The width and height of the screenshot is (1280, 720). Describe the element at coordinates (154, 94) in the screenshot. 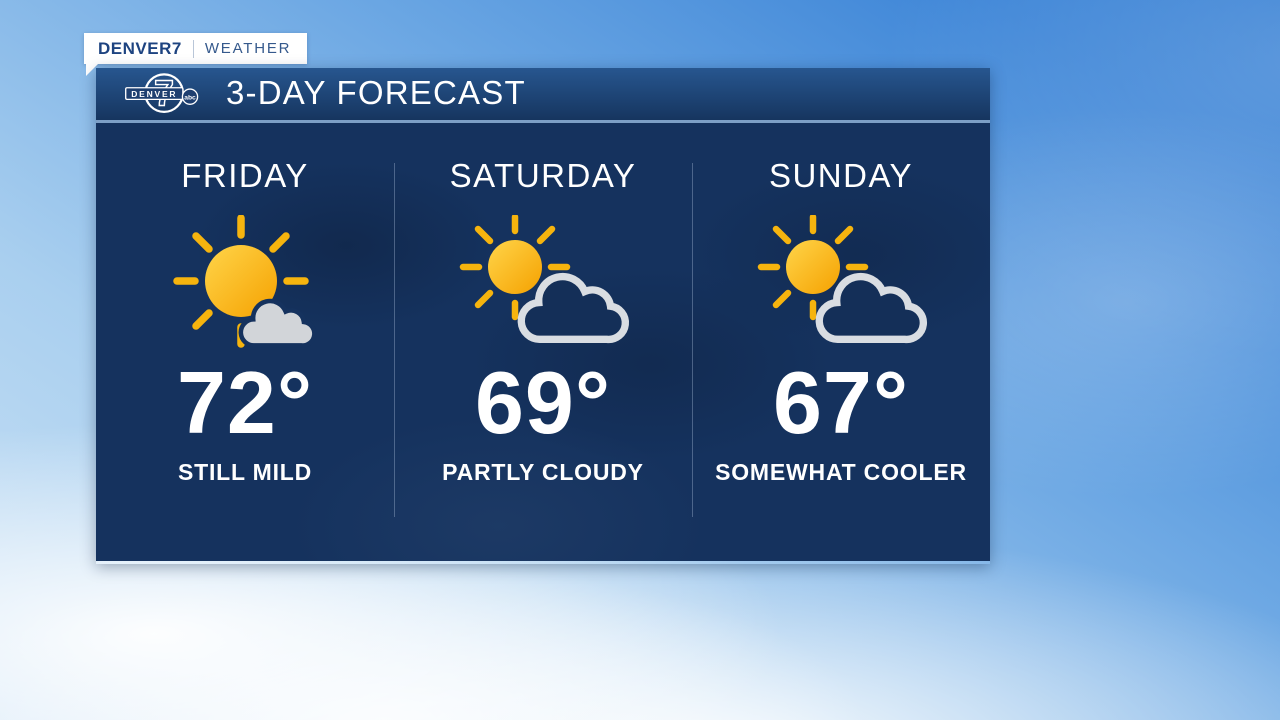

I see `logo-station-name: DENVER` at that location.